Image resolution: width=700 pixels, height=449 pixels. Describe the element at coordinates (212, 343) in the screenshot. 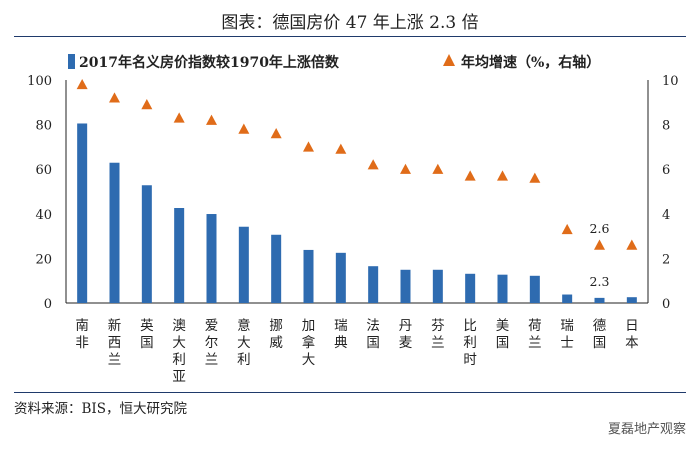

I see `category-label-char: 尔` at that location.